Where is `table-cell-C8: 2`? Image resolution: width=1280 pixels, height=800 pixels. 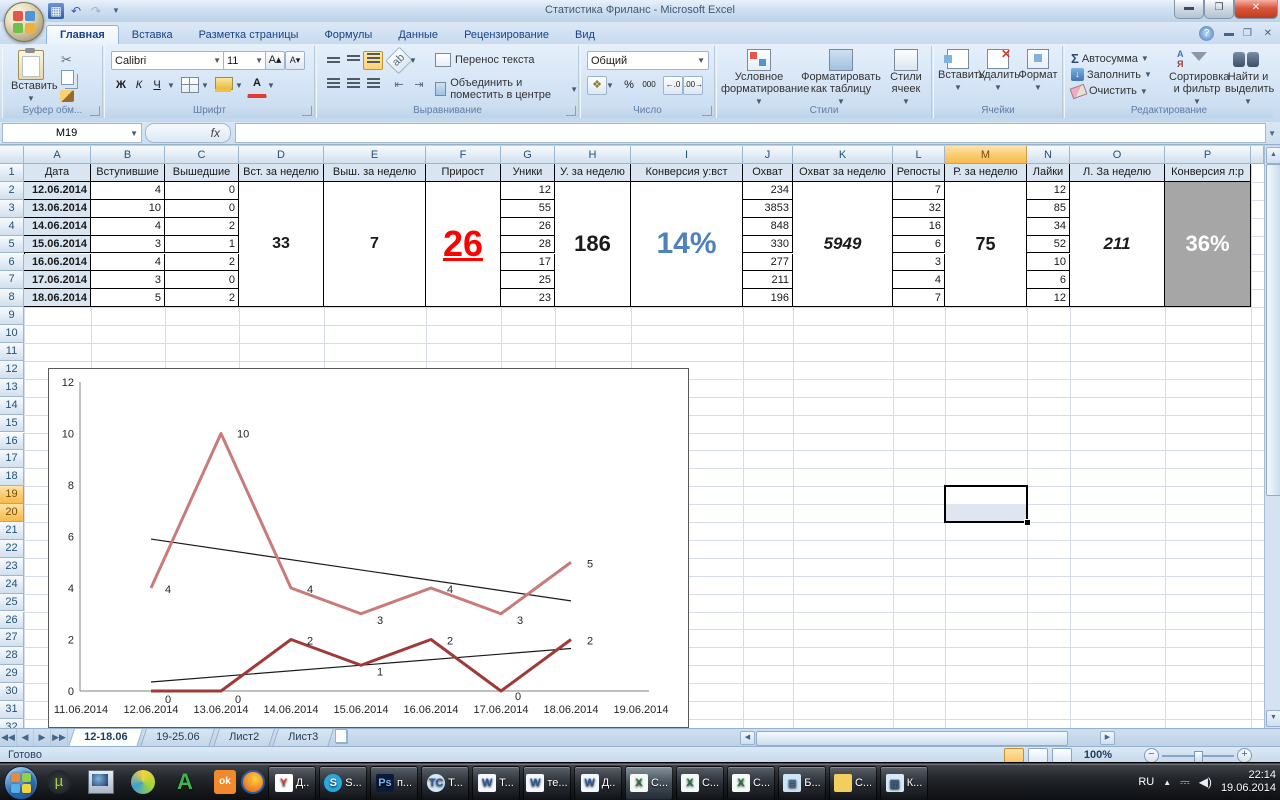 table-cell-C8: 2 is located at coordinates (202, 298).